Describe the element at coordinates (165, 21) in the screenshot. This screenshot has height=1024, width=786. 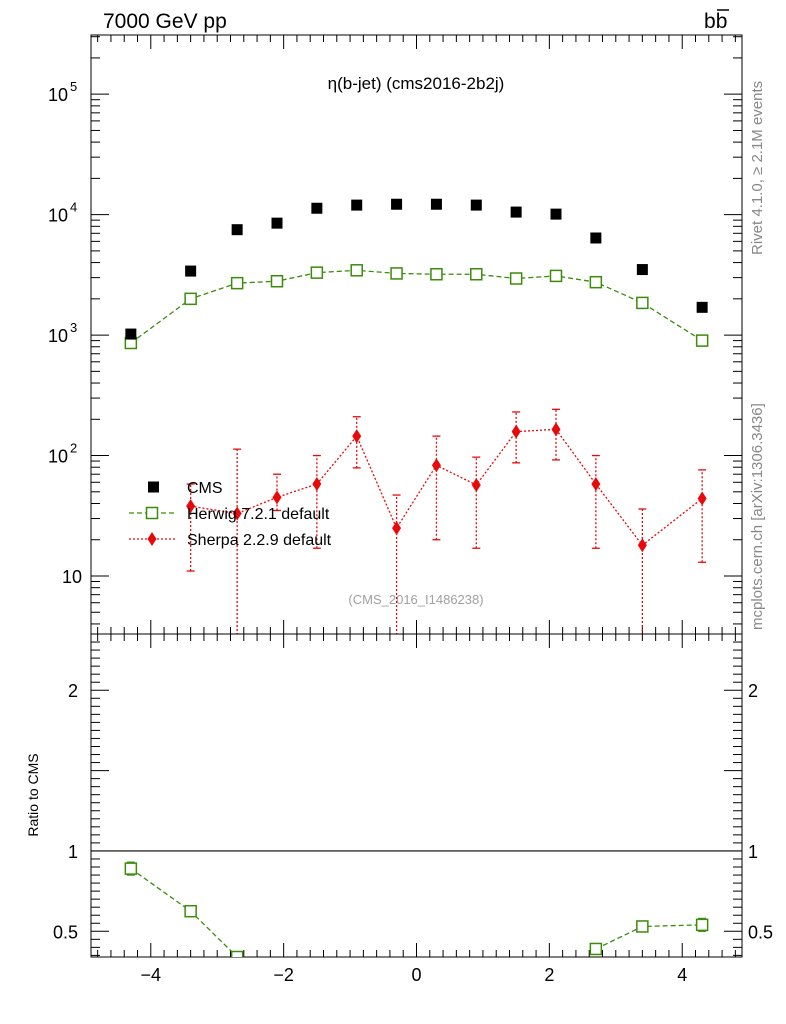
I see `header-process-label: 7000 GeV pp` at that location.